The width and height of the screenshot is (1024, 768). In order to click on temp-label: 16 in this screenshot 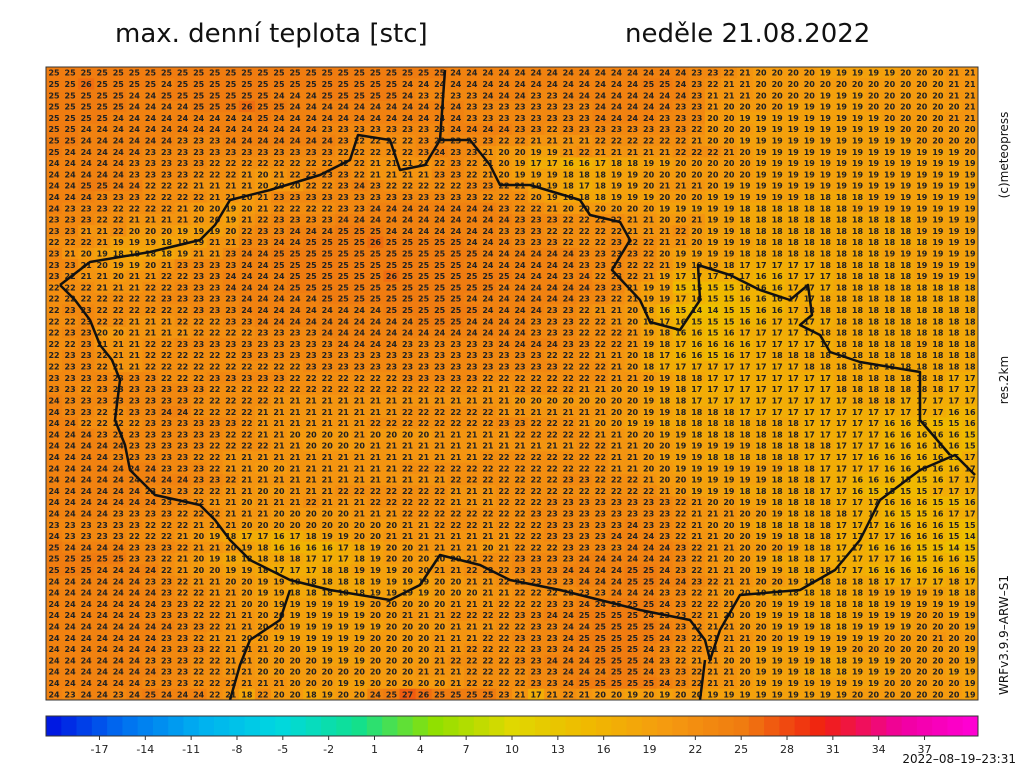, I will do `click(761, 276)`.